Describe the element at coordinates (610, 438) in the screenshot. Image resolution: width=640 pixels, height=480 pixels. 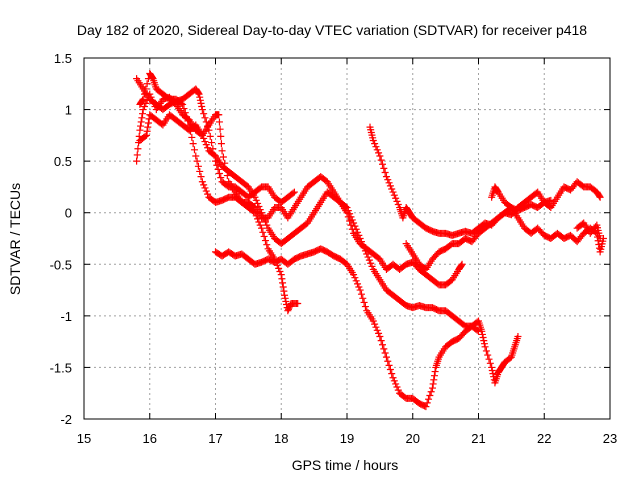
I see `x-tick-label: 23` at that location.